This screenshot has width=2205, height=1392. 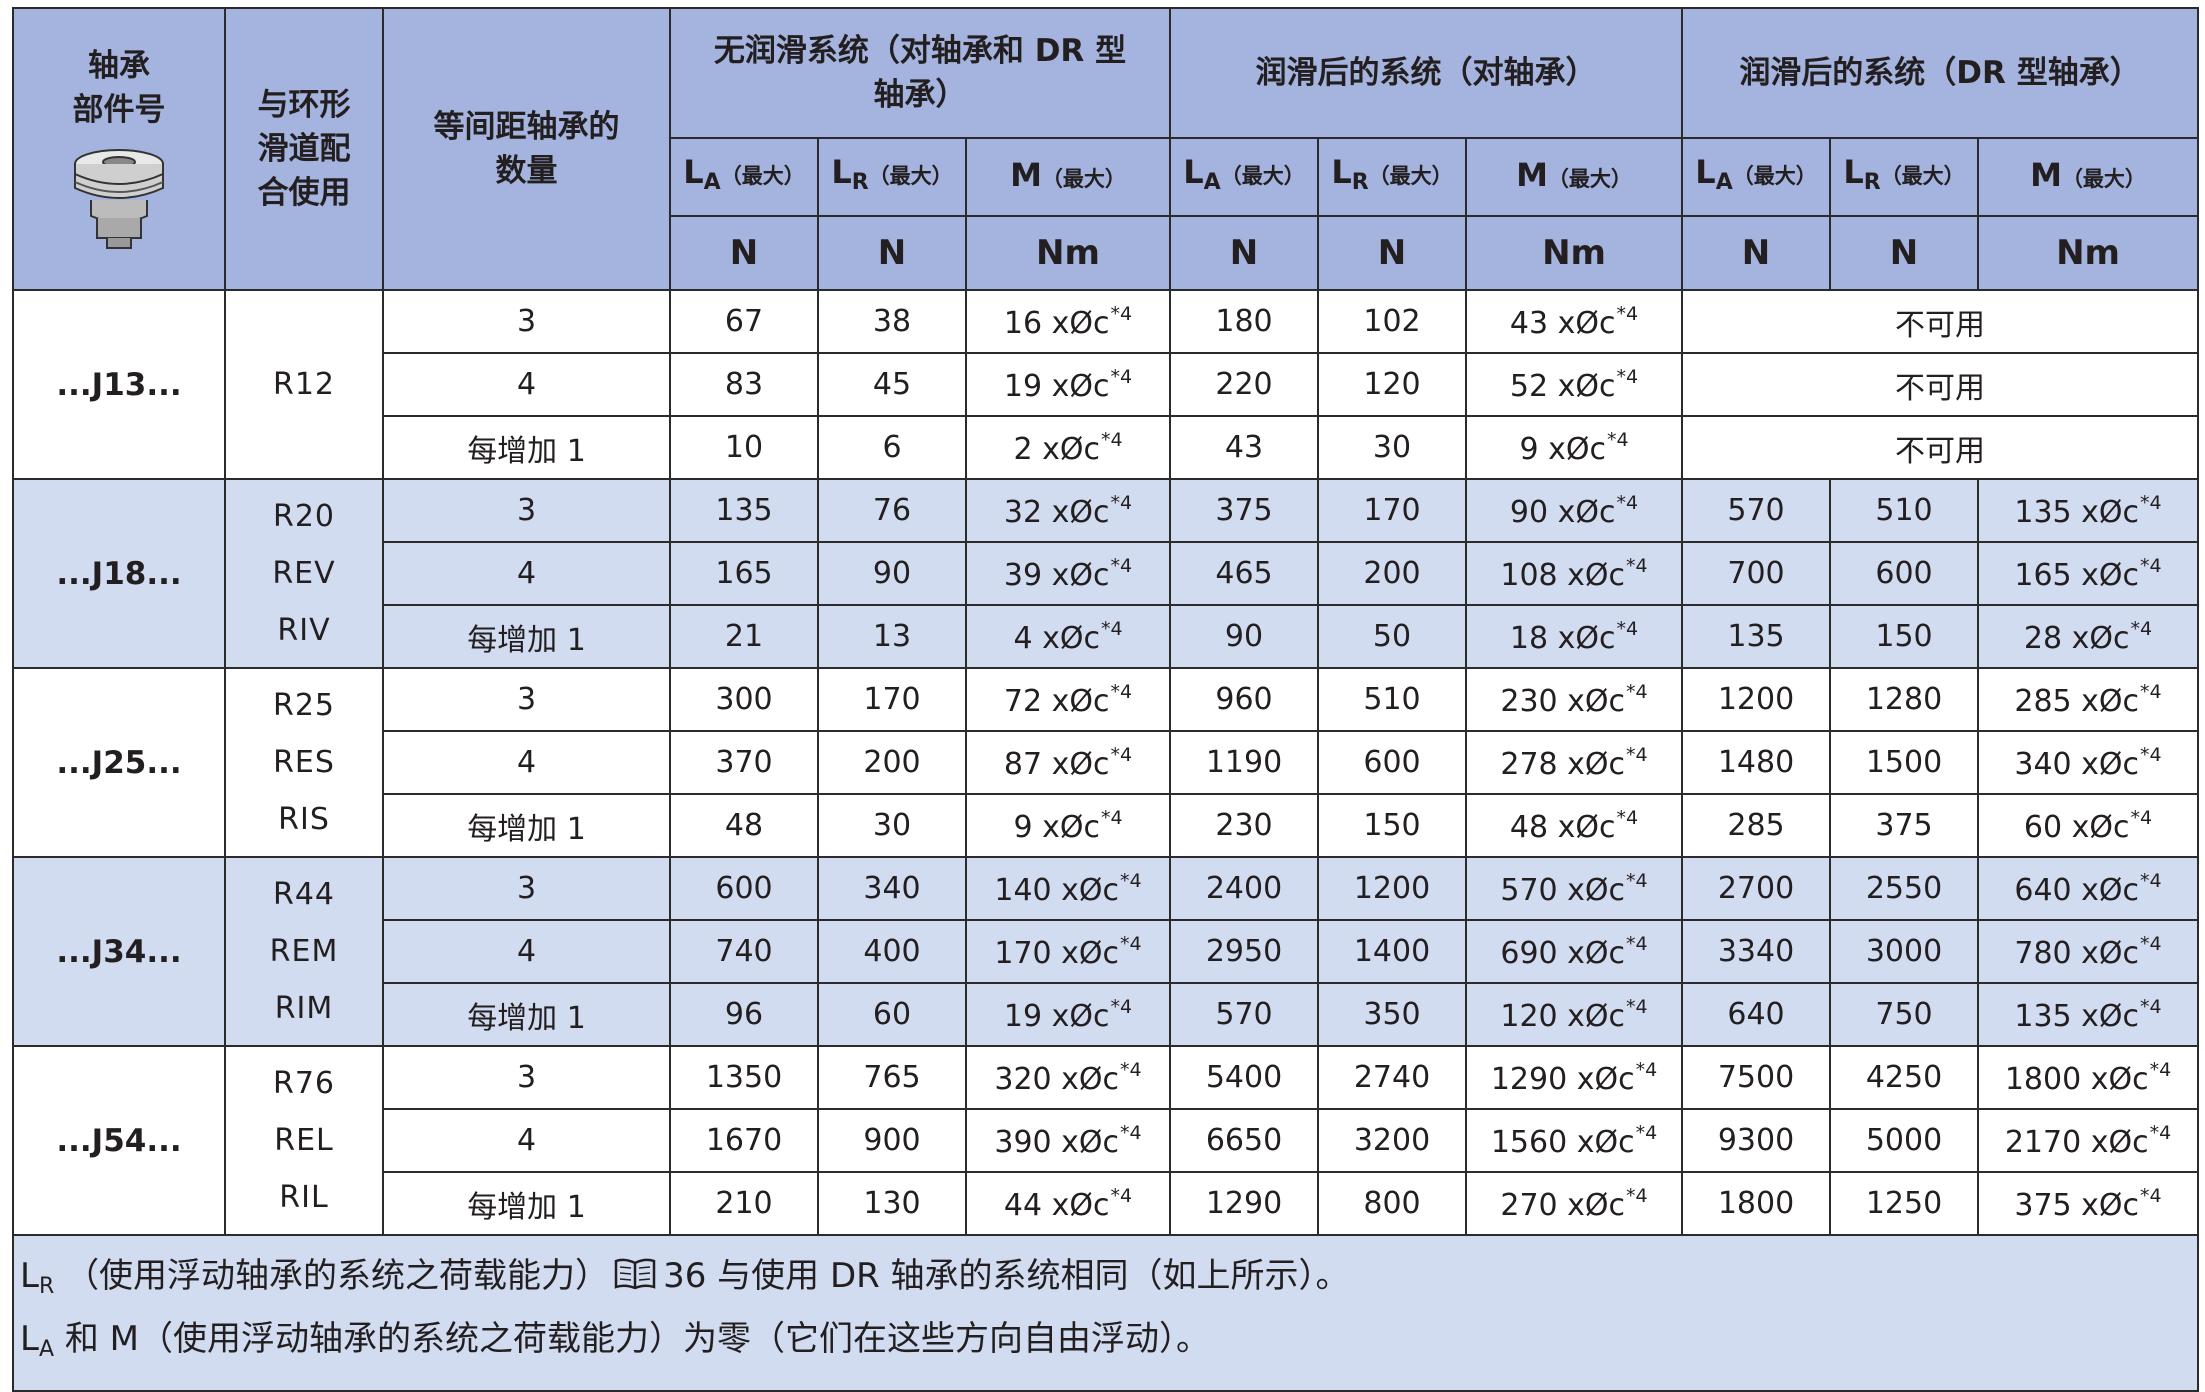 I want to click on lub-m-cell: 270 xØc*4, so click(x=1574, y=1203).